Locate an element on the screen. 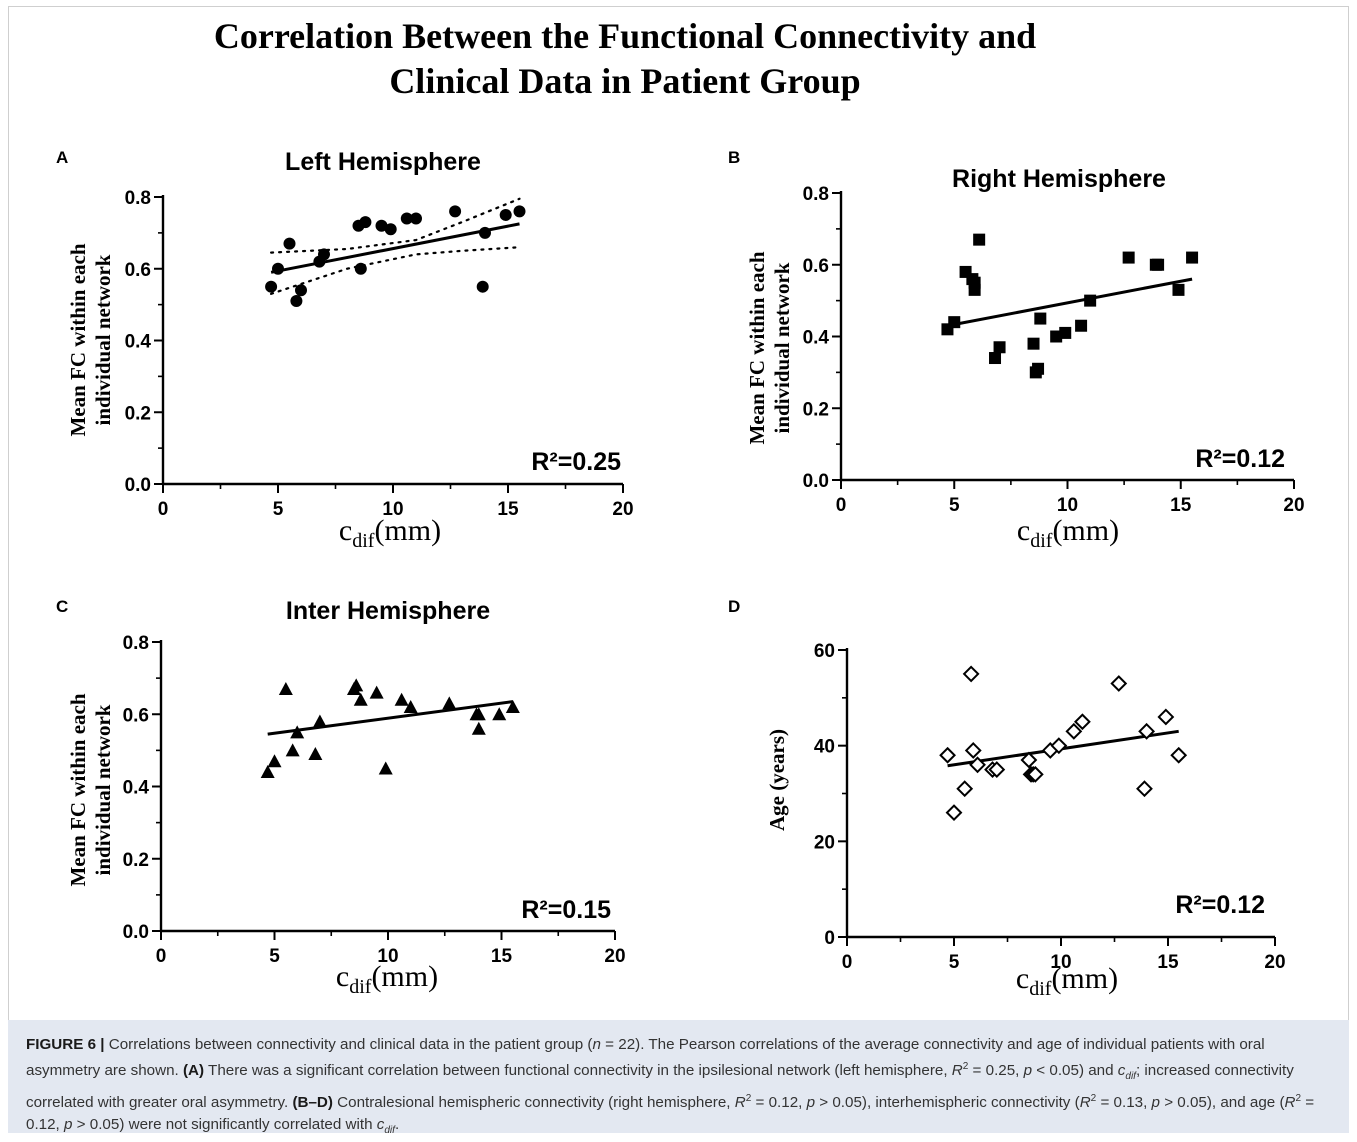 This screenshot has width=1357, height=1142. r-squared-annotation: R²=0.15 is located at coordinates (566, 910).